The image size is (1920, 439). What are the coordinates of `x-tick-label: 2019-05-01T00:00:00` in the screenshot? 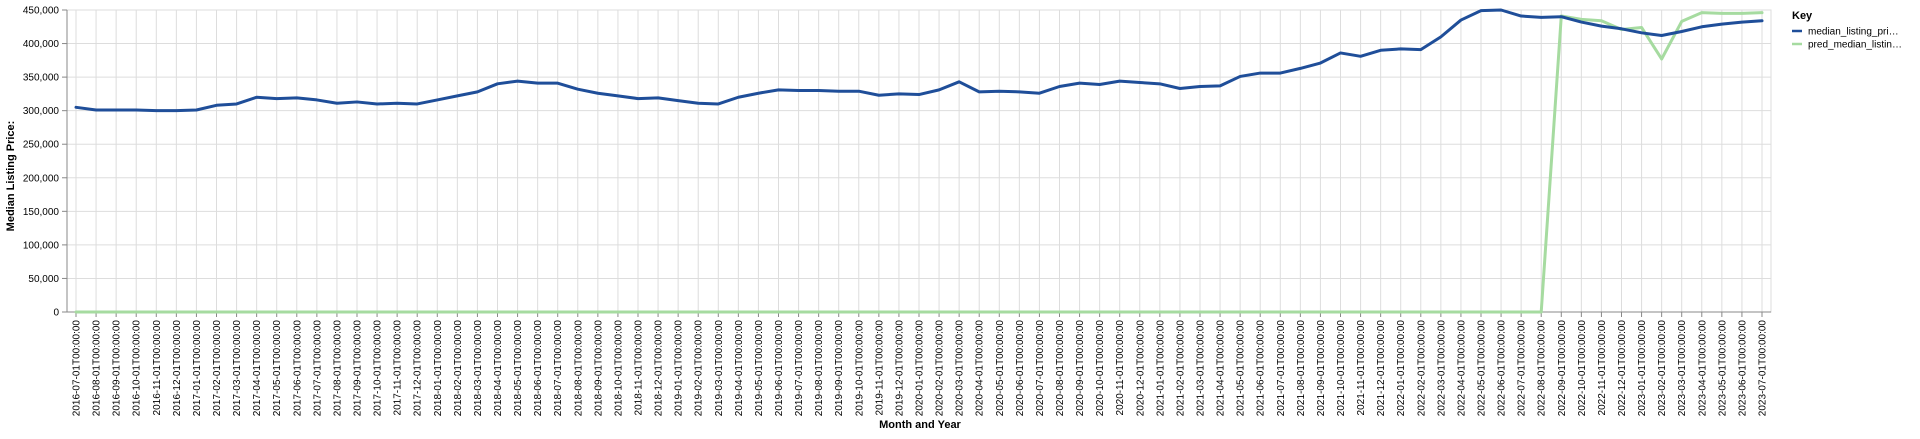 It's located at (759, 368).